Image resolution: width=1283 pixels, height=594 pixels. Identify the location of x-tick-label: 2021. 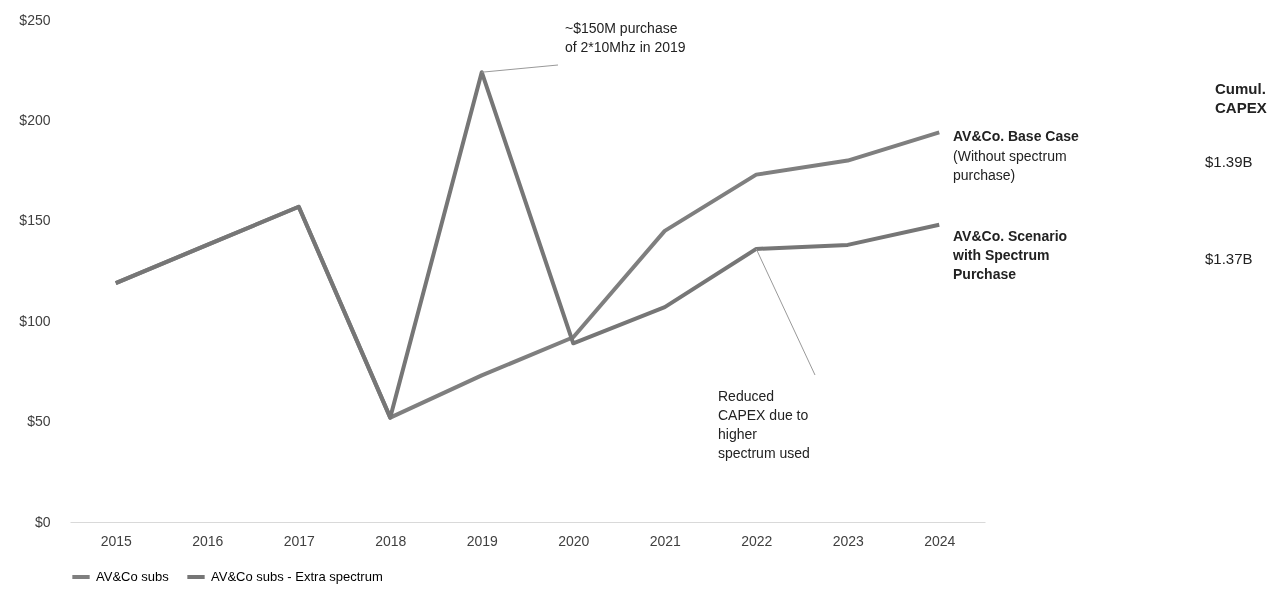
(665, 540).